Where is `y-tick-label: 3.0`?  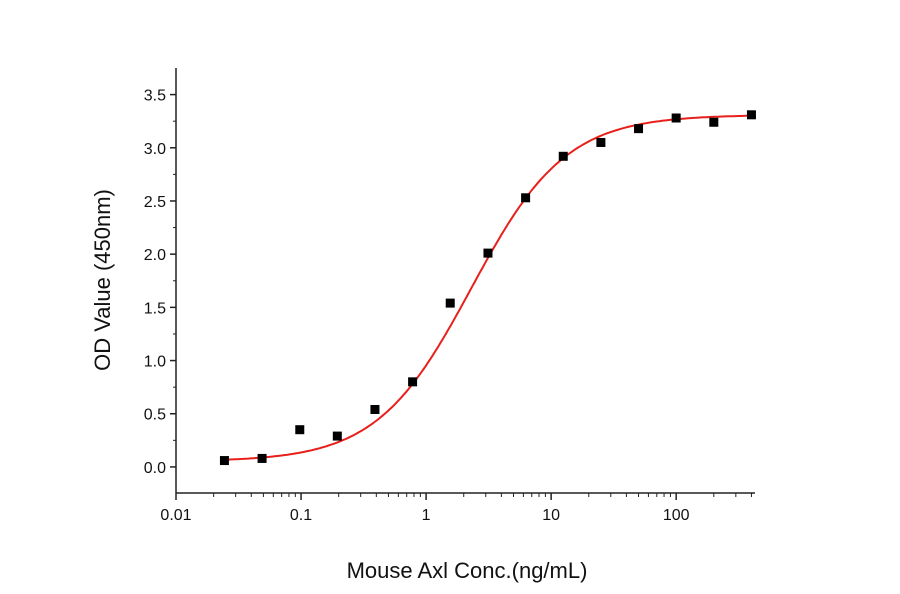 y-tick-label: 3.0 is located at coordinates (155, 149).